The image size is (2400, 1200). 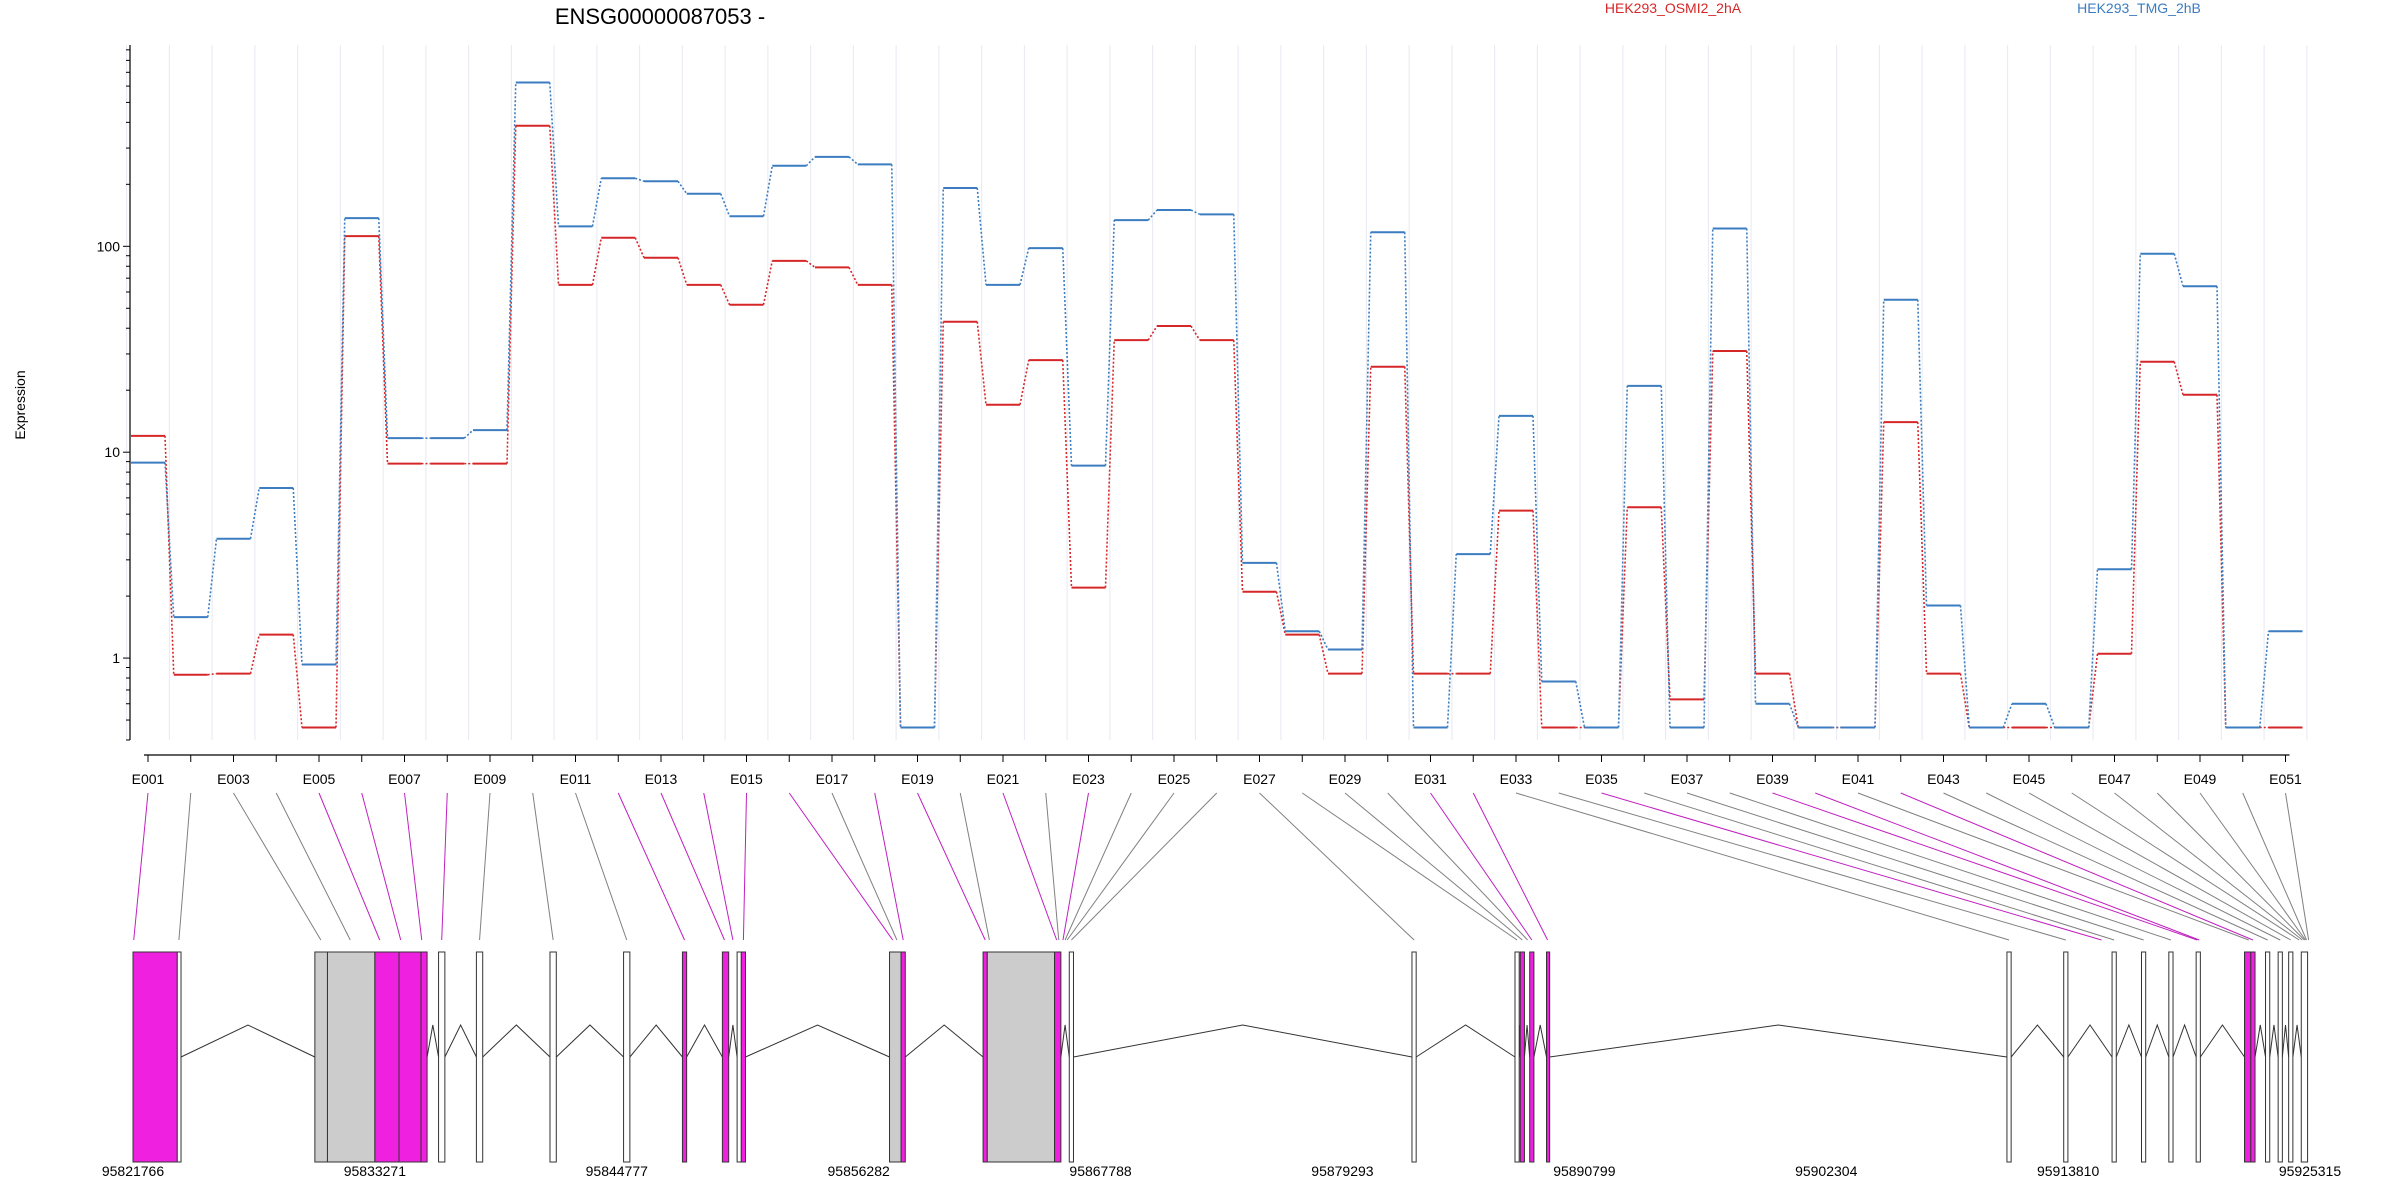 What do you see at coordinates (1100, 1171) in the screenshot?
I see `genomic-tick-label: 95867788` at bounding box center [1100, 1171].